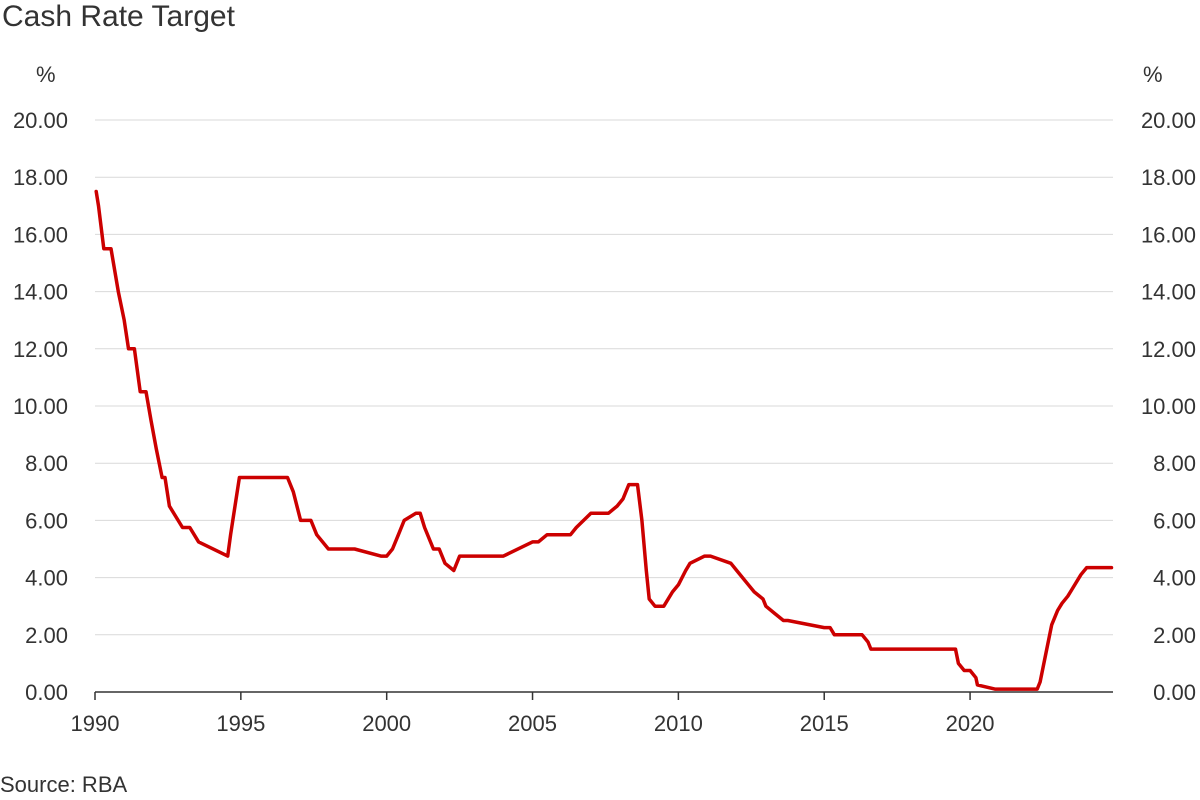  I want to click on y-tick-label-right: 4.00, so click(1174, 578).